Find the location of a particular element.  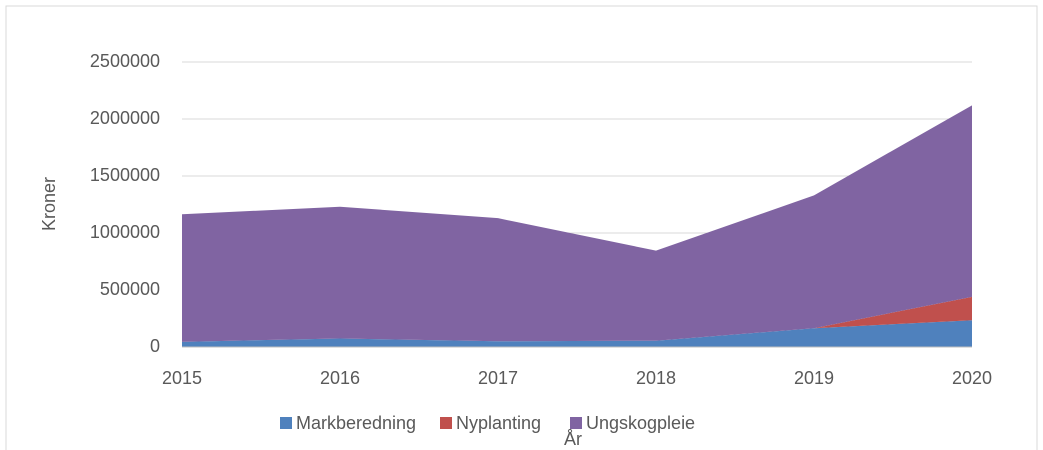

x-tick-label: 2019 is located at coordinates (814, 378).